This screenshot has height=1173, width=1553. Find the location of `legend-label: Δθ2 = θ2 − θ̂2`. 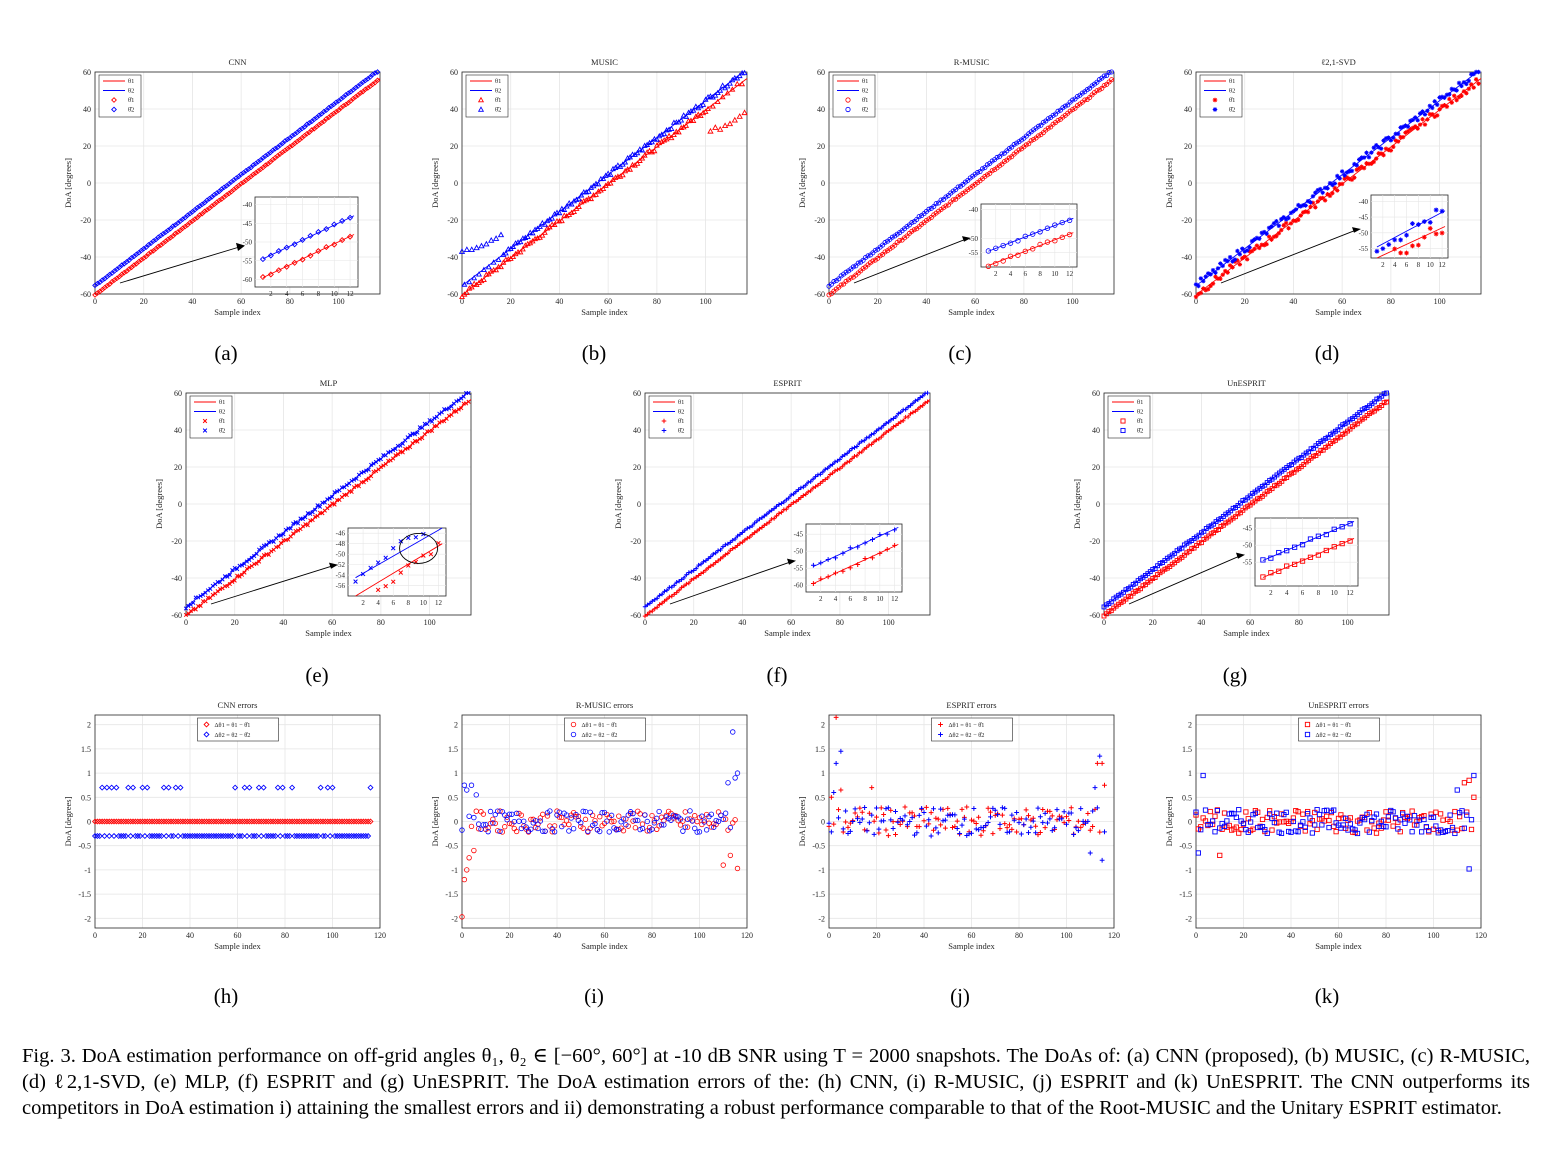

legend-label: Δθ2 = θ2 − θ̂2 is located at coordinates (967, 735).